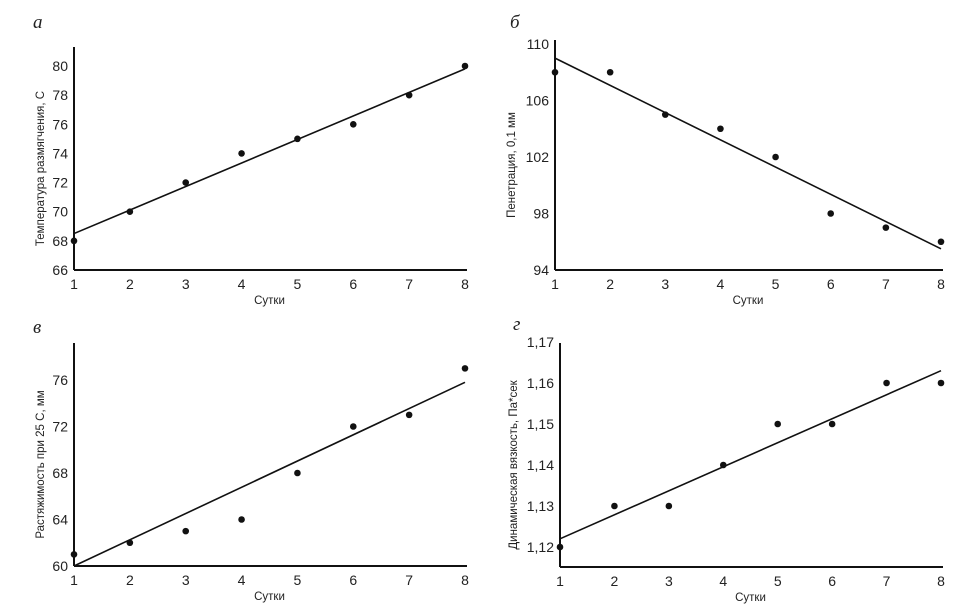 The image size is (977, 607). Describe the element at coordinates (60, 520) in the screenshot. I see `y-tick-label: 64` at that location.